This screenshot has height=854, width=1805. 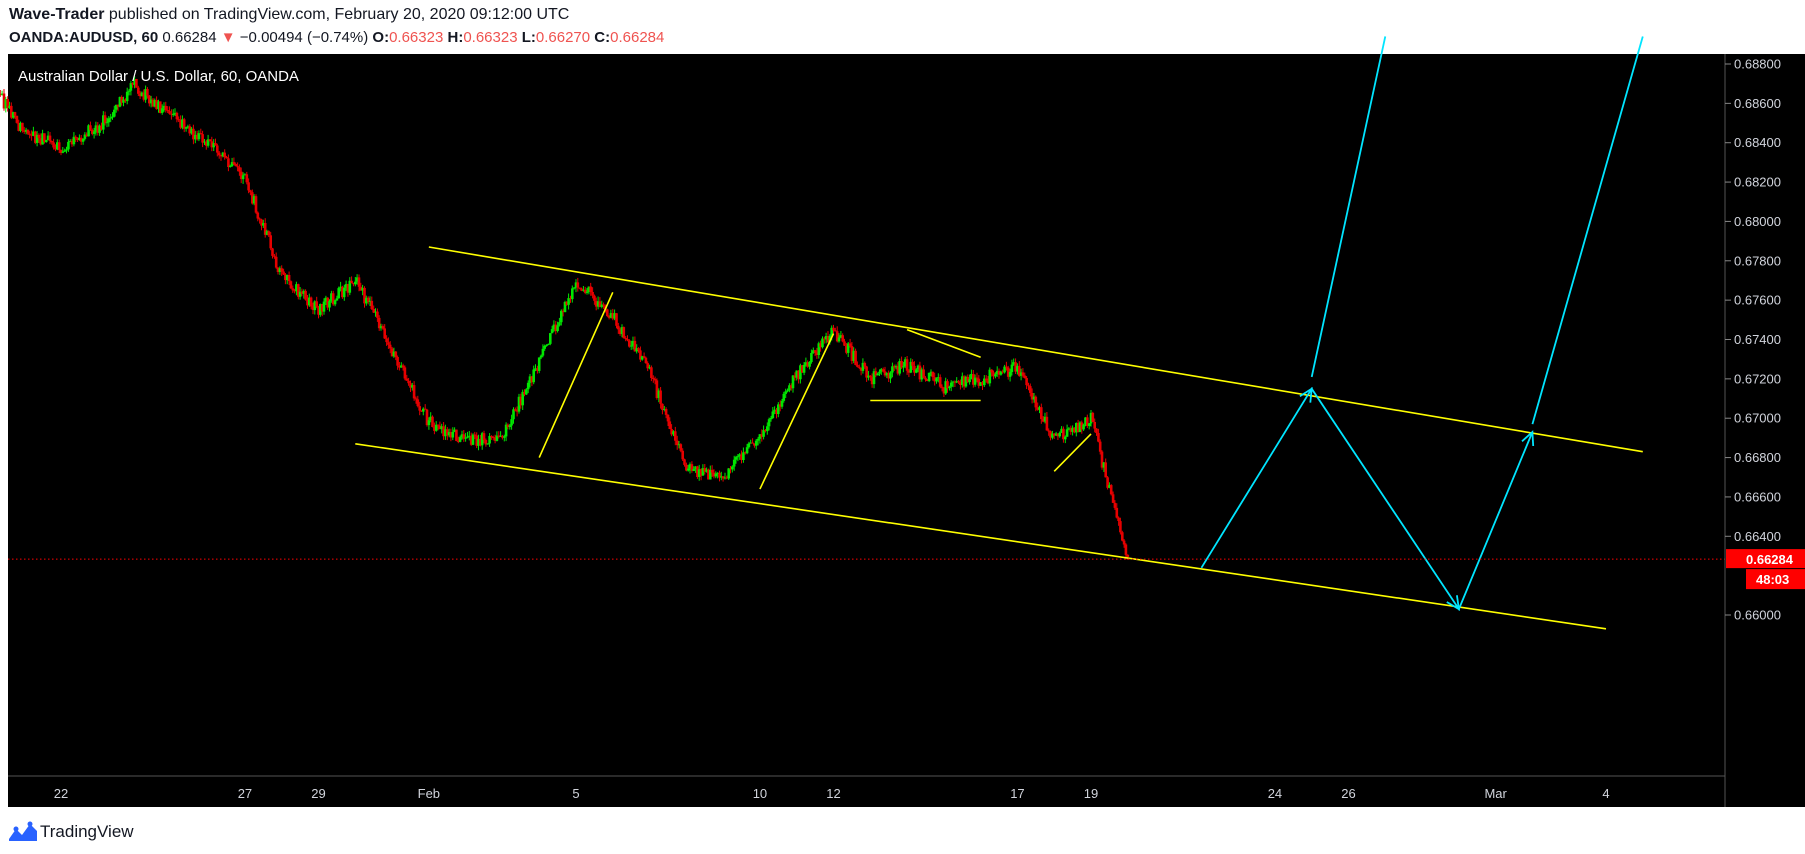 What do you see at coordinates (23, 832) in the screenshot?
I see `tradingview-logo-icon` at bounding box center [23, 832].